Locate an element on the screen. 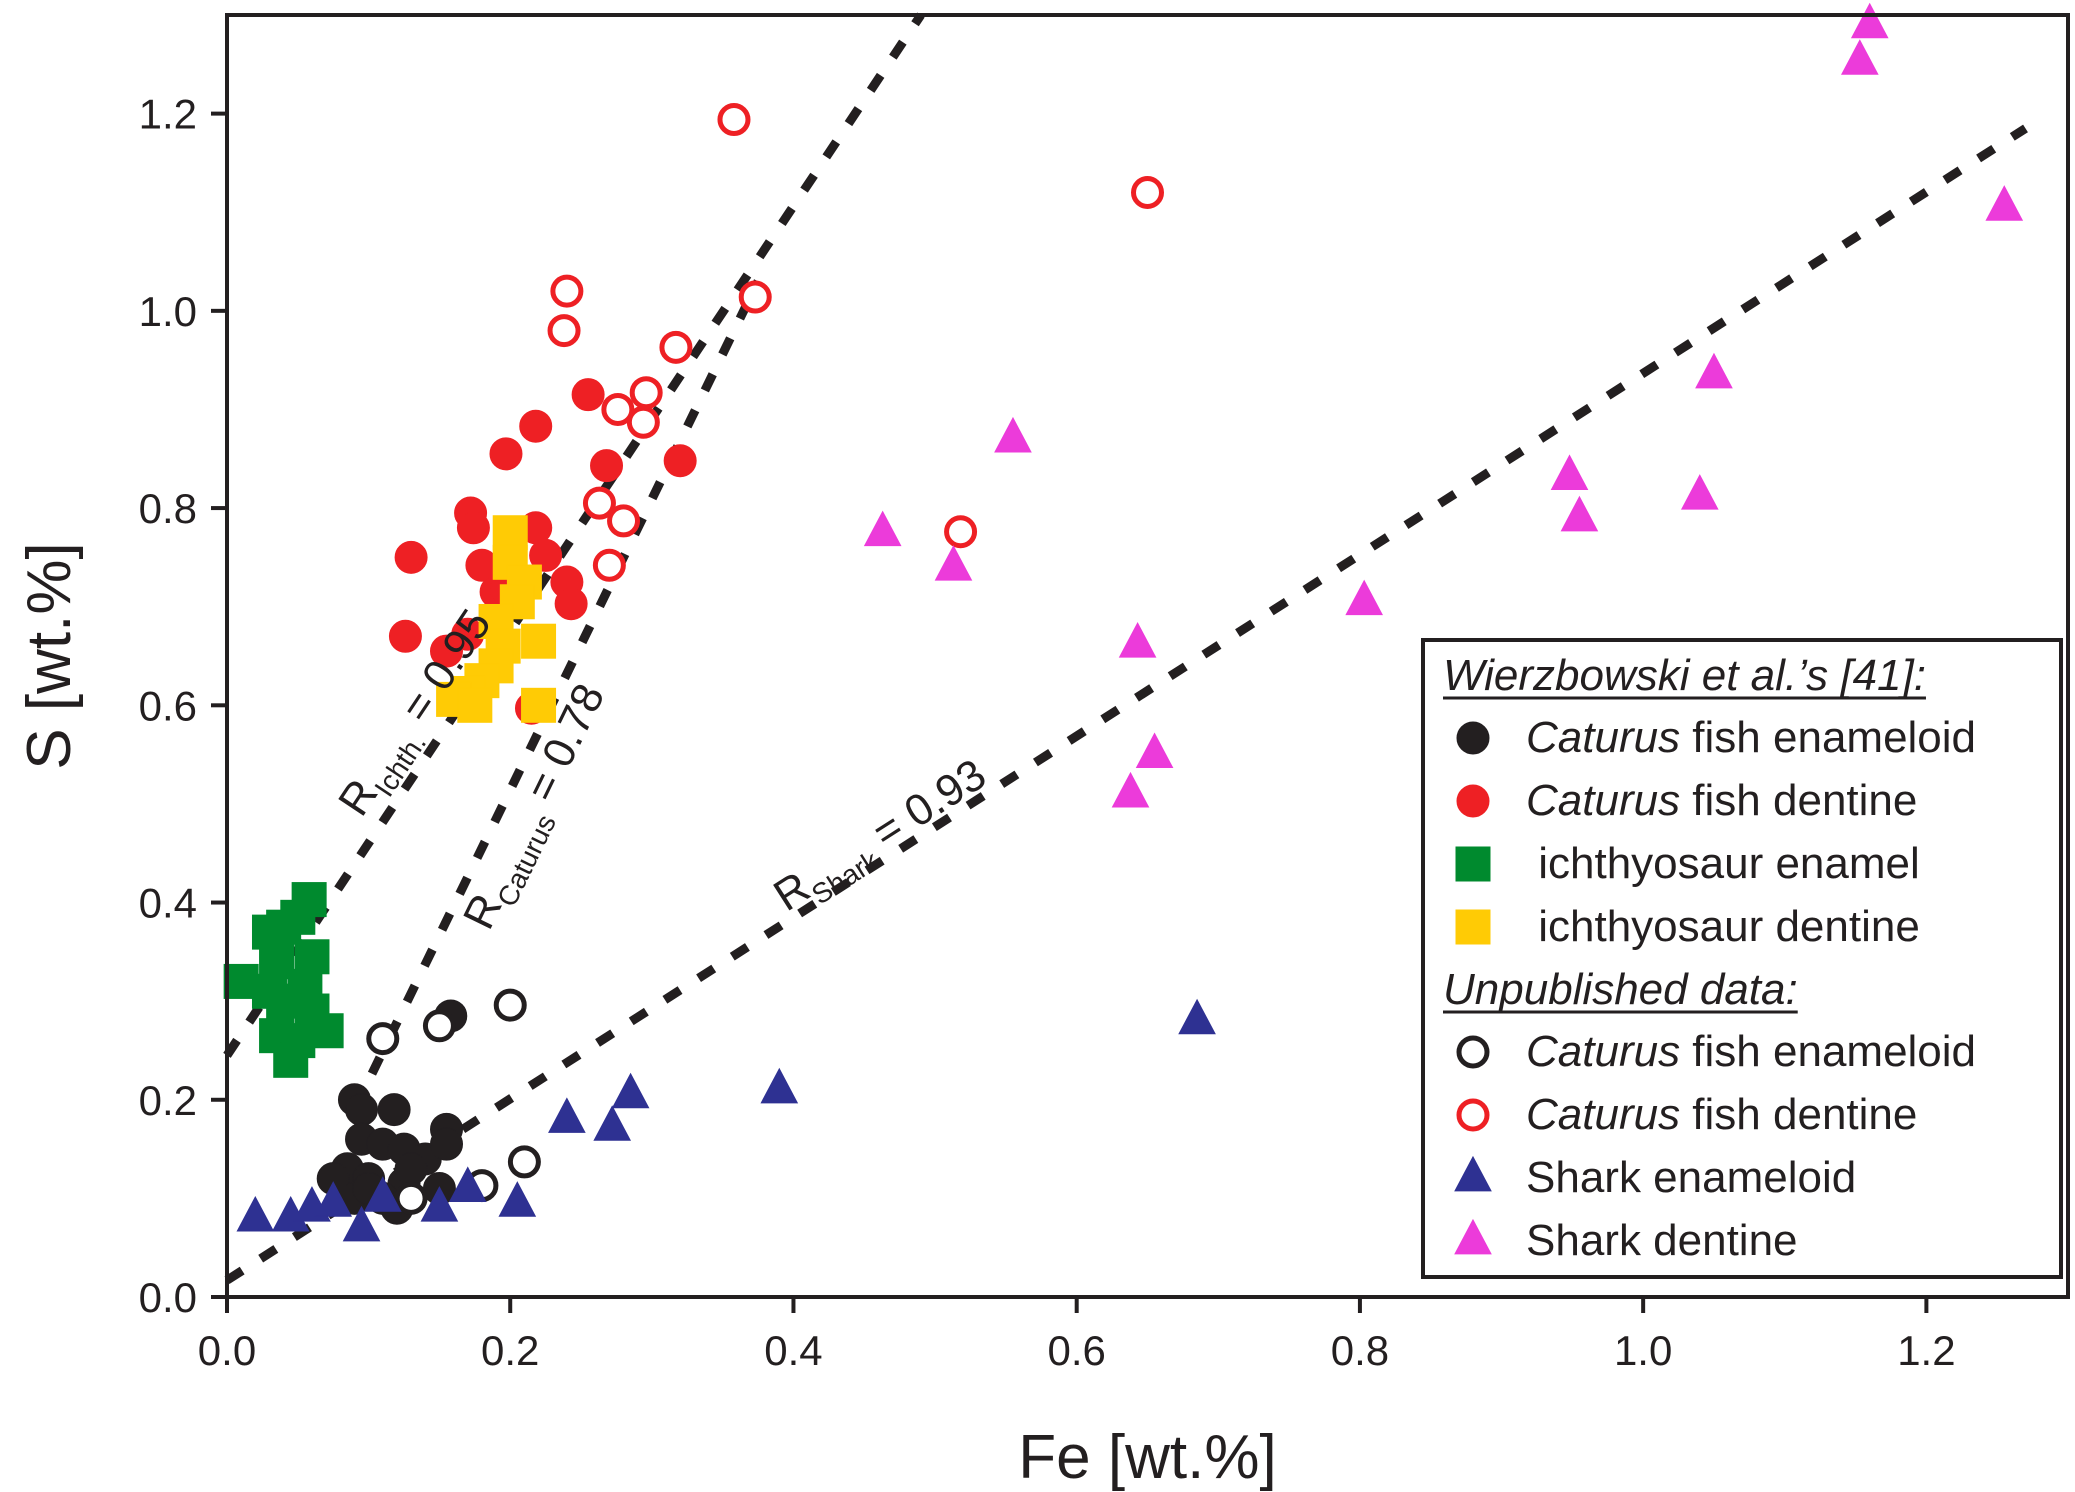 Image resolution: width=2075 pixels, height=1492 pixels. legend-entry-label: ichthyosaur enamel is located at coordinates (1723, 863).